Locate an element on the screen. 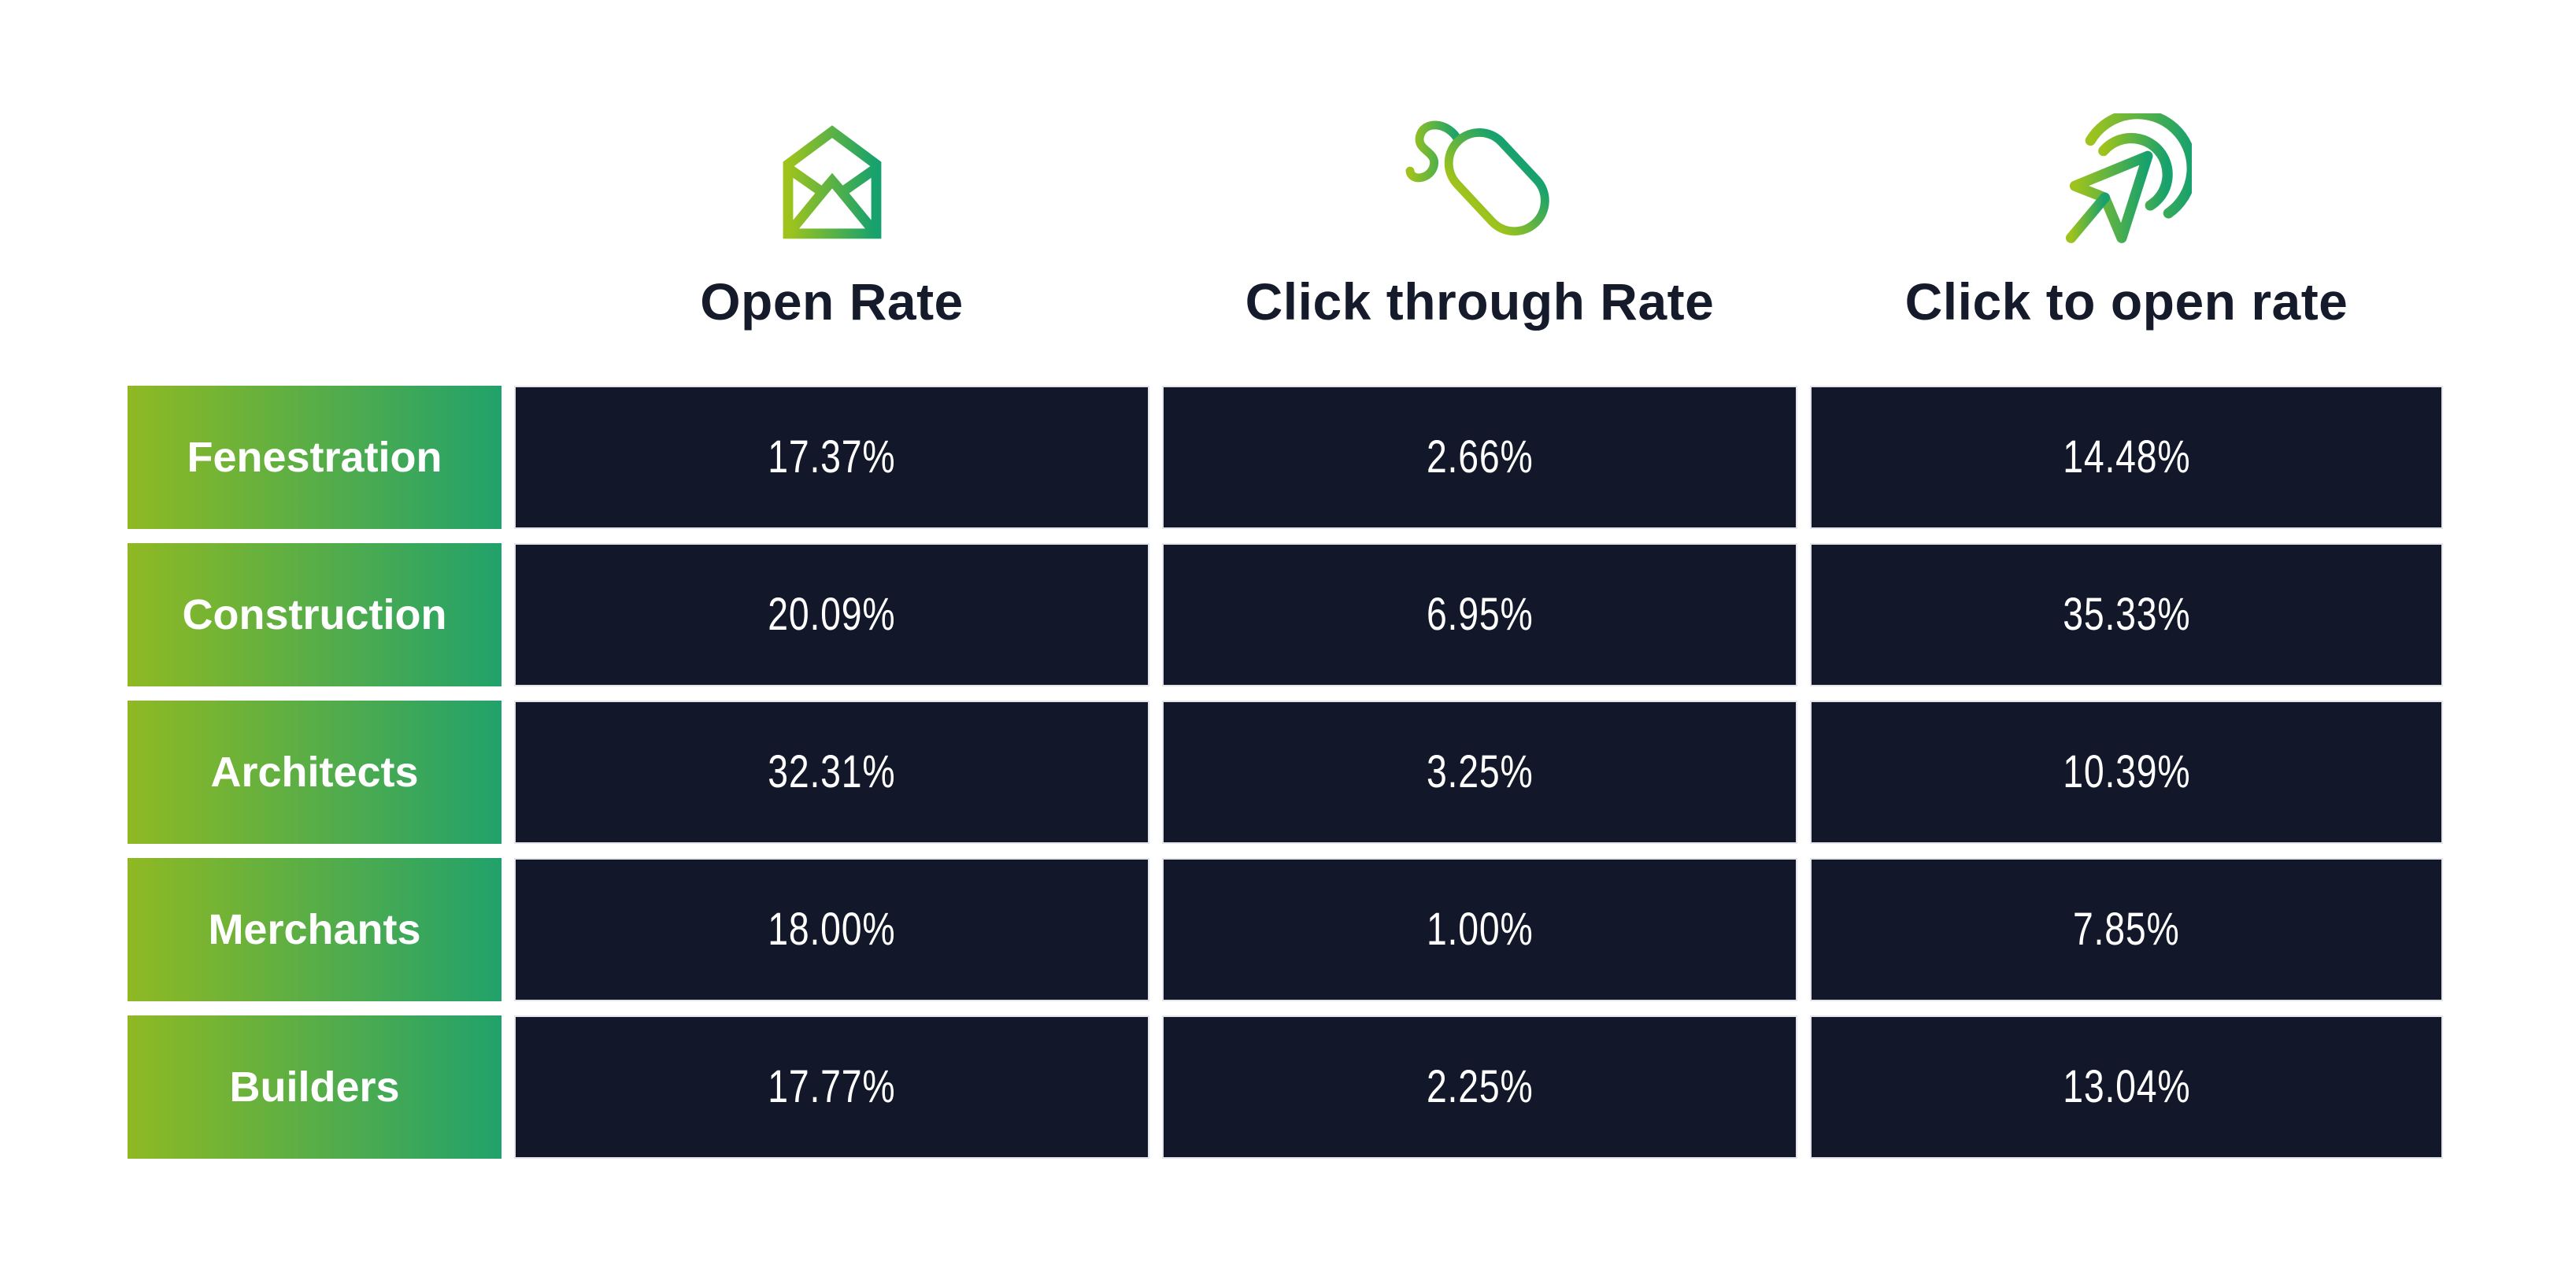 This screenshot has height=1276, width=2576. cursor-radiate-icon is located at coordinates (2127, 180).